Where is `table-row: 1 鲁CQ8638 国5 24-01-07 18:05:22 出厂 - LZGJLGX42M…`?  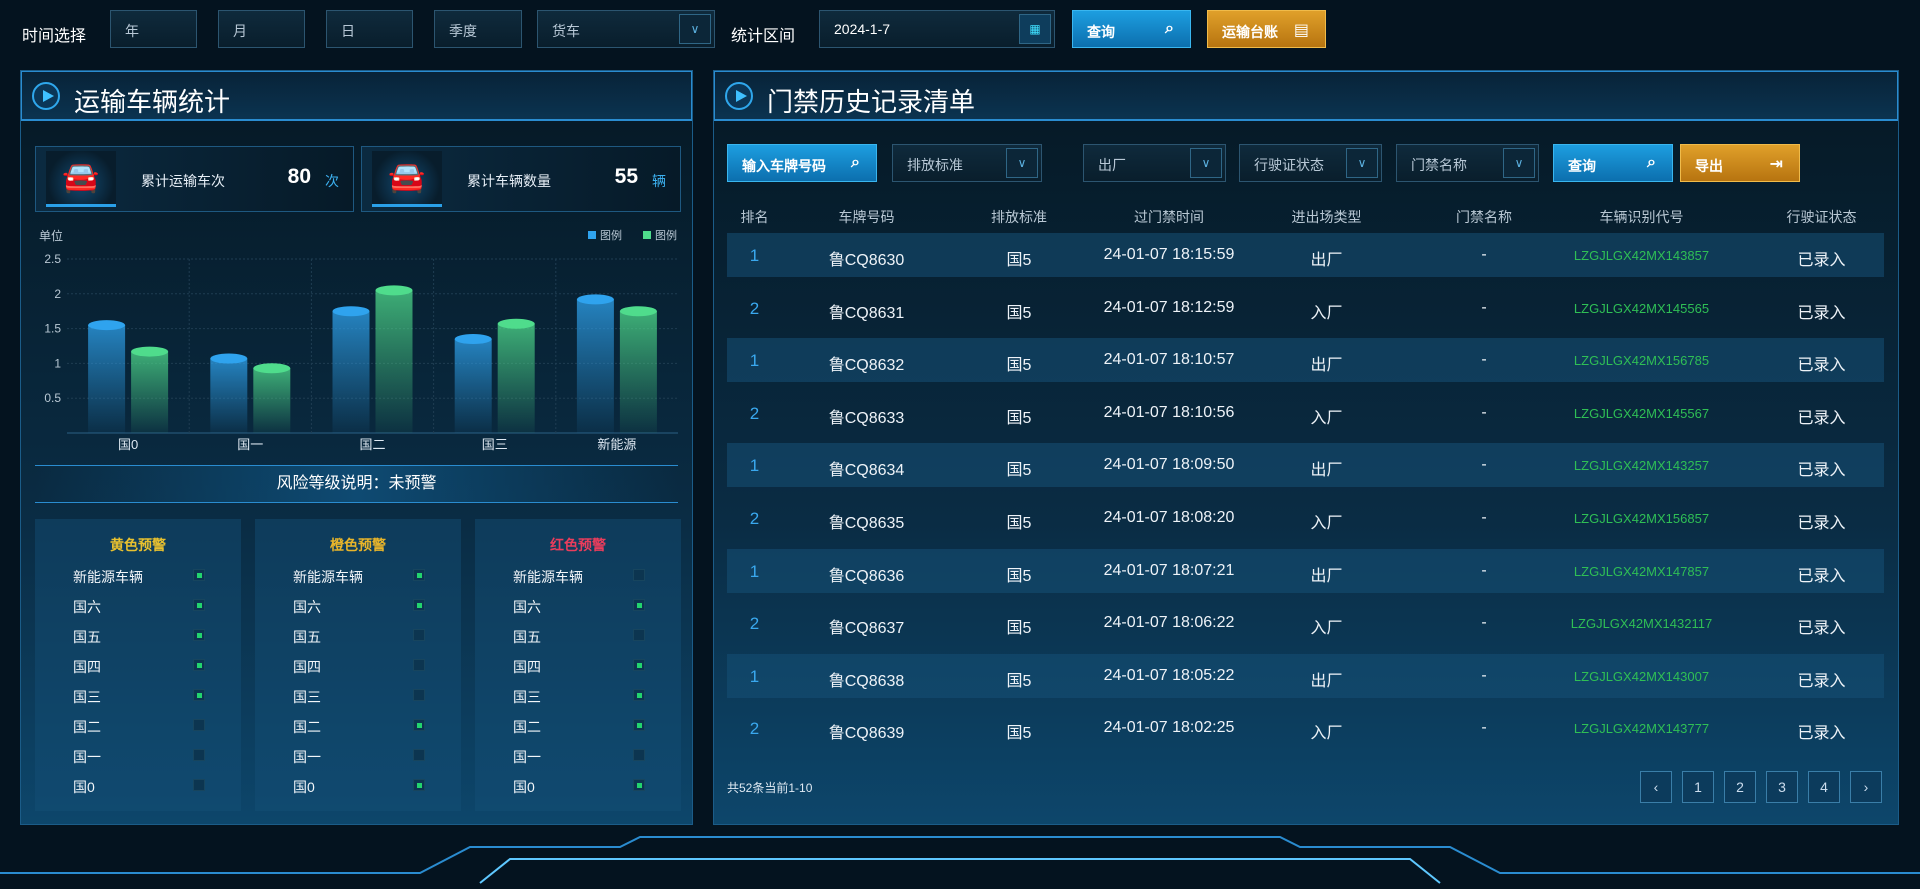
table-row: 1 鲁CQ8638 国5 24-01-07 18:05:22 出厂 - LZGJLGX42M… is located at coordinates (1305, 675).